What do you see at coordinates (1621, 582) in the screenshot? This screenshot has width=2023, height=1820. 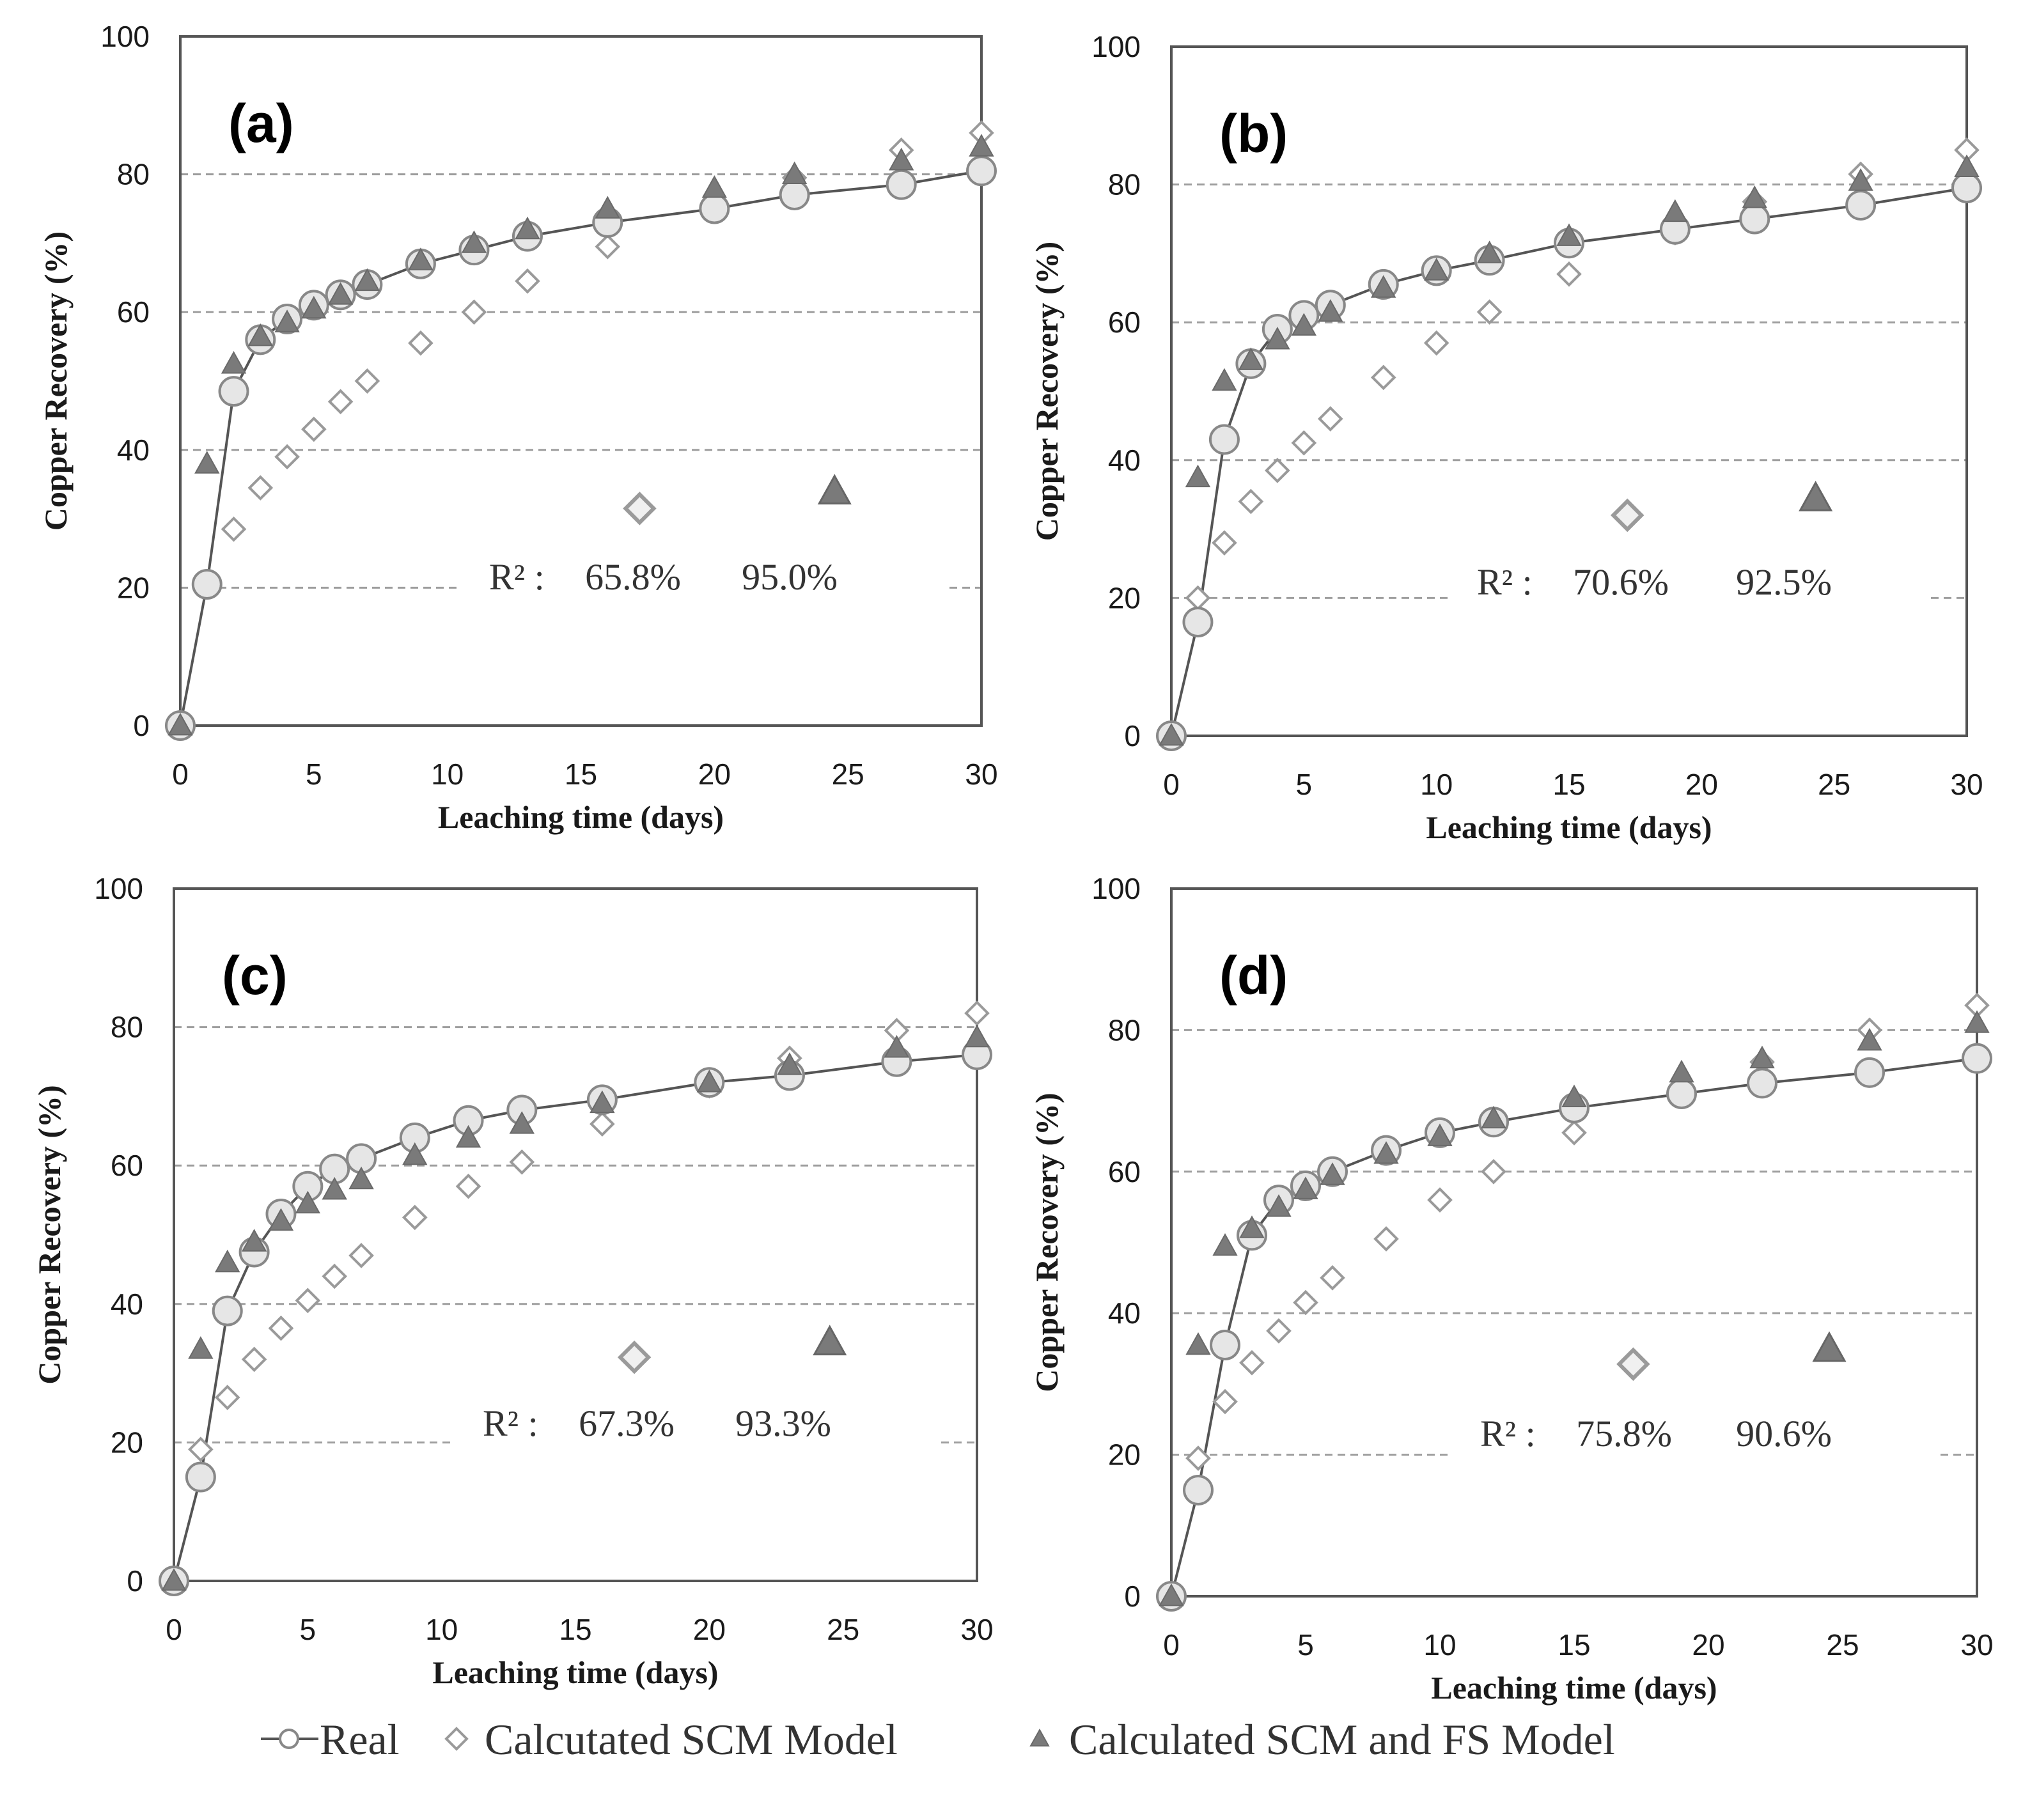 I see `r2-scm-value: 70.6%` at bounding box center [1621, 582].